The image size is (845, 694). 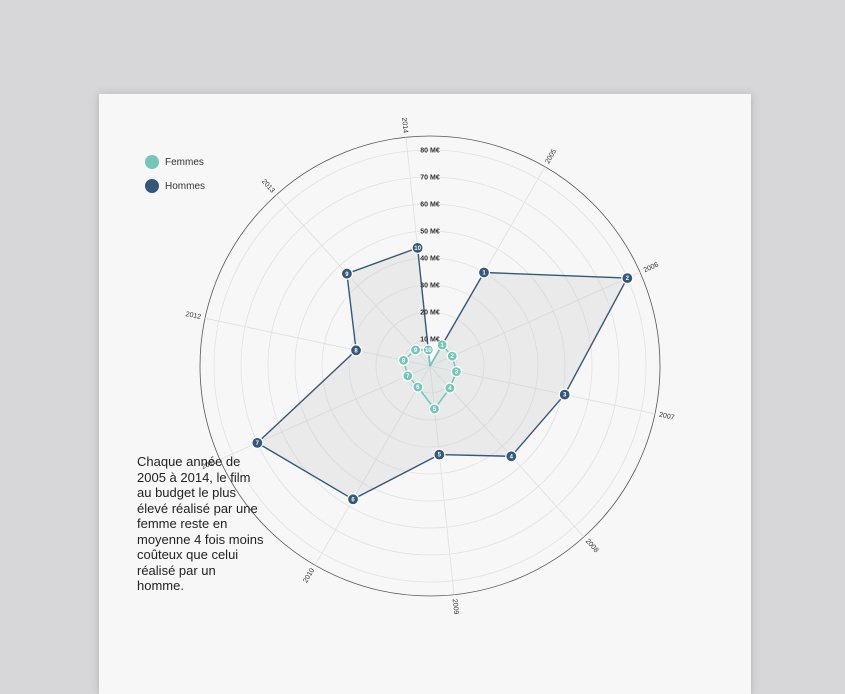 I want to click on data-point-hommes: 7, so click(x=257, y=442).